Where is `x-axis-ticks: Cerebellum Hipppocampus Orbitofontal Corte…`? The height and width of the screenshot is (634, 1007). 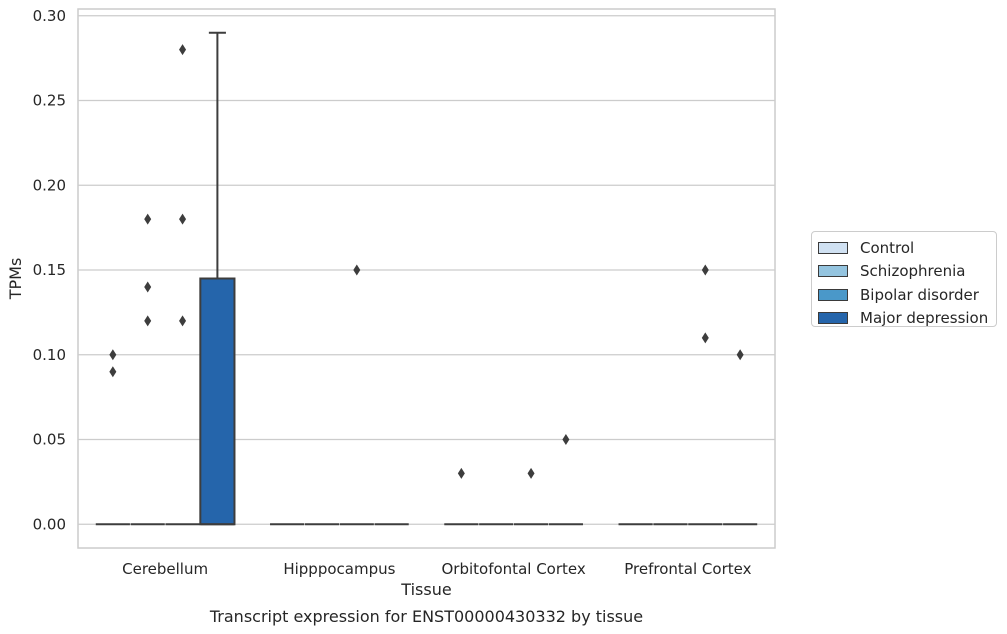 x-axis-ticks: Cerebellum Hipppocampus Orbitofontal Corte… is located at coordinates (436, 569).